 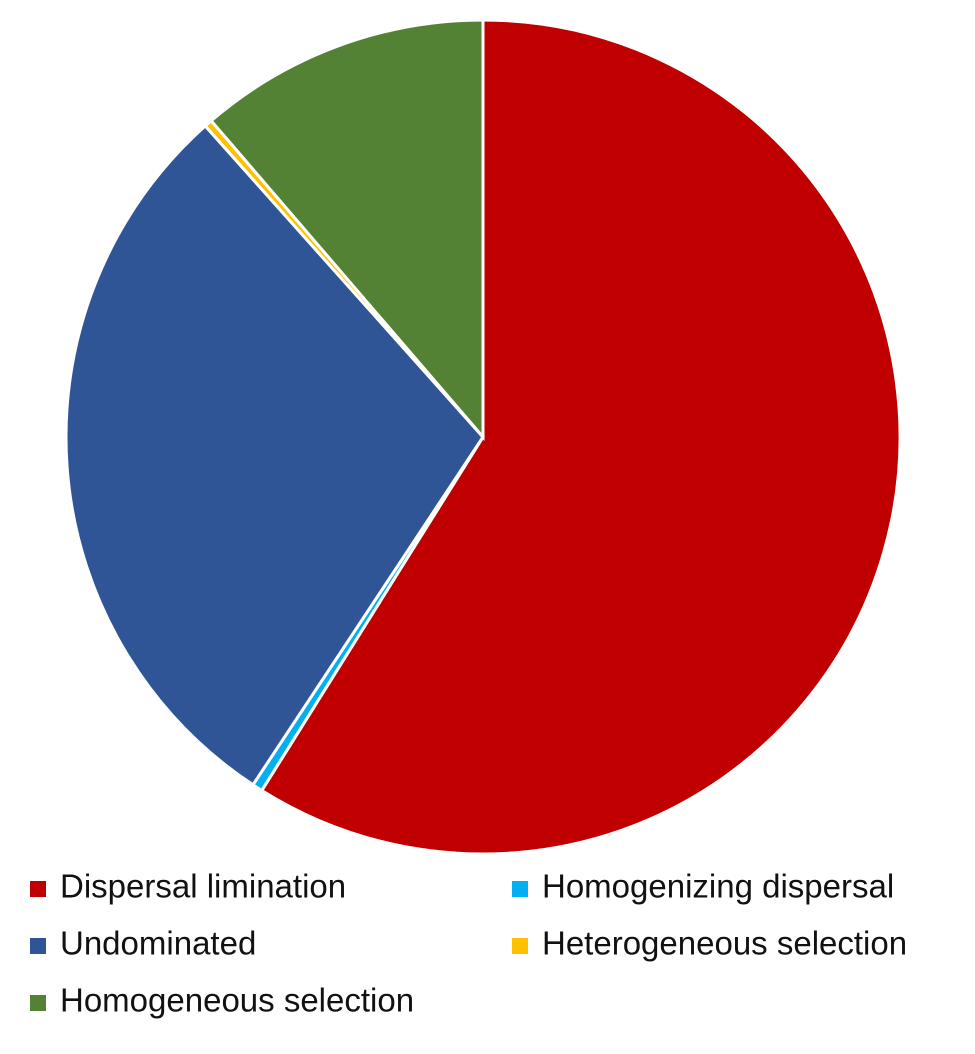 I want to click on legend-label: Homogeneous selection, so click(x=237, y=1000).